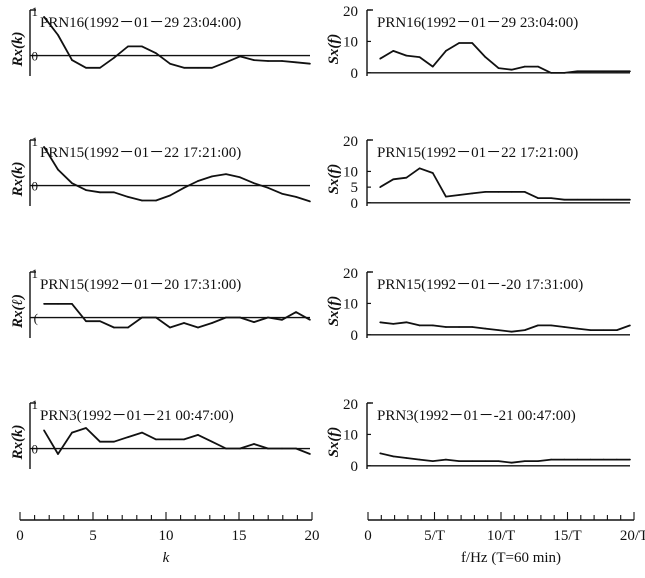 The image size is (645, 578). I want to click on y-tick-label: (, so click(36, 318).